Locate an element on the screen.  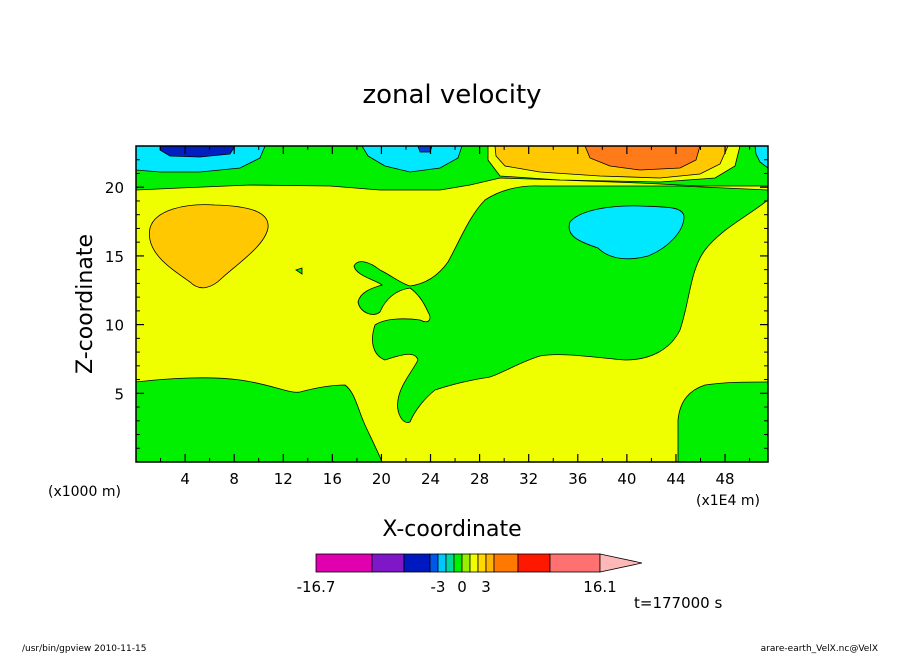
y-tick-label: 5 is located at coordinates (119, 394).